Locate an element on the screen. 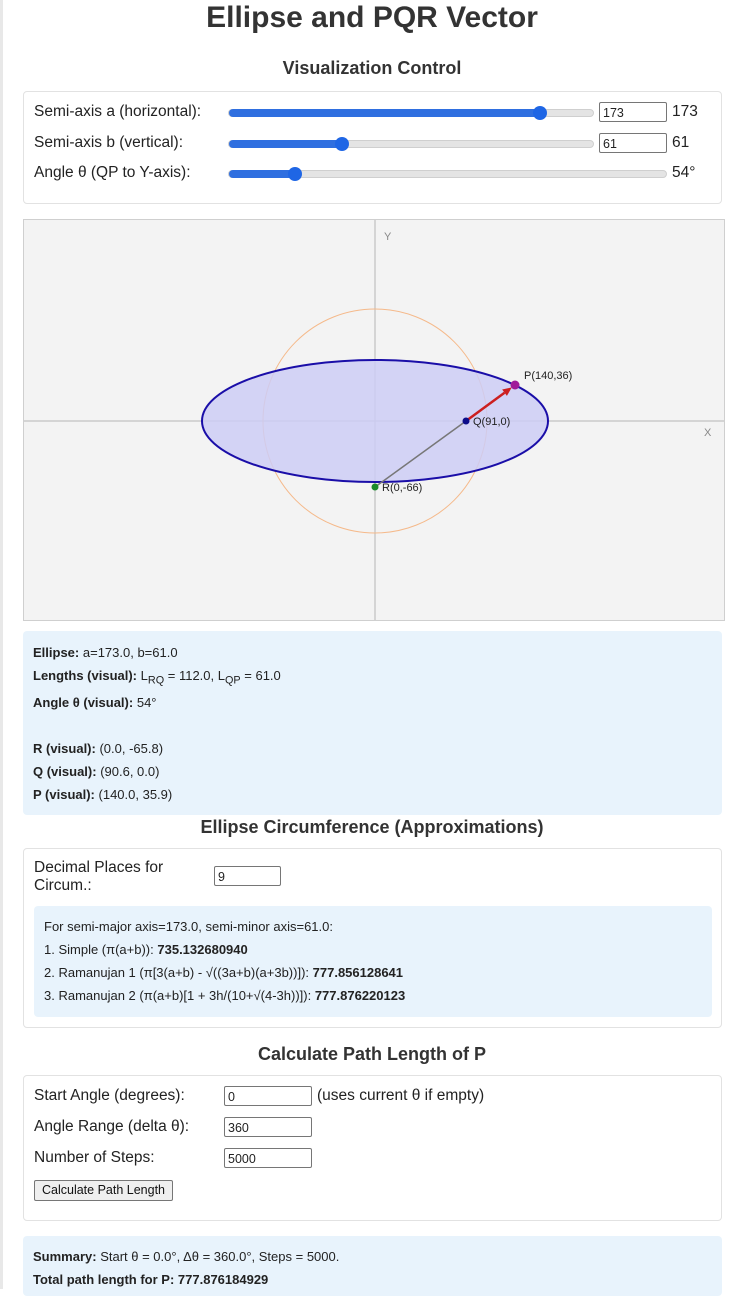  summary-label: Summary: is located at coordinates (65, 1256).